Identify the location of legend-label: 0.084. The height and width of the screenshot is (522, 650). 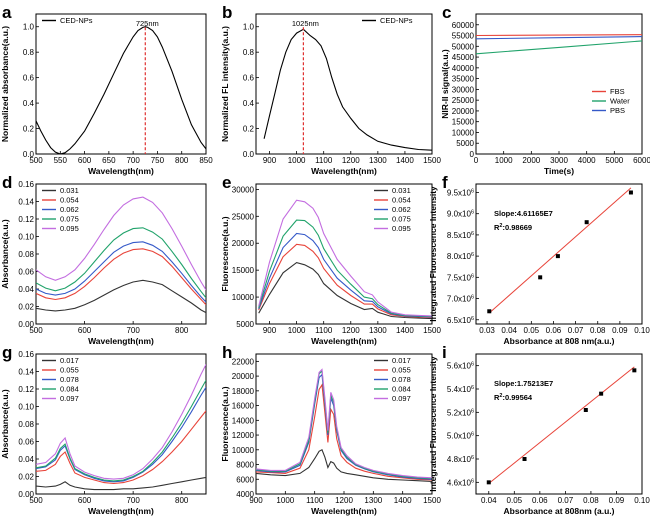
(69, 389).